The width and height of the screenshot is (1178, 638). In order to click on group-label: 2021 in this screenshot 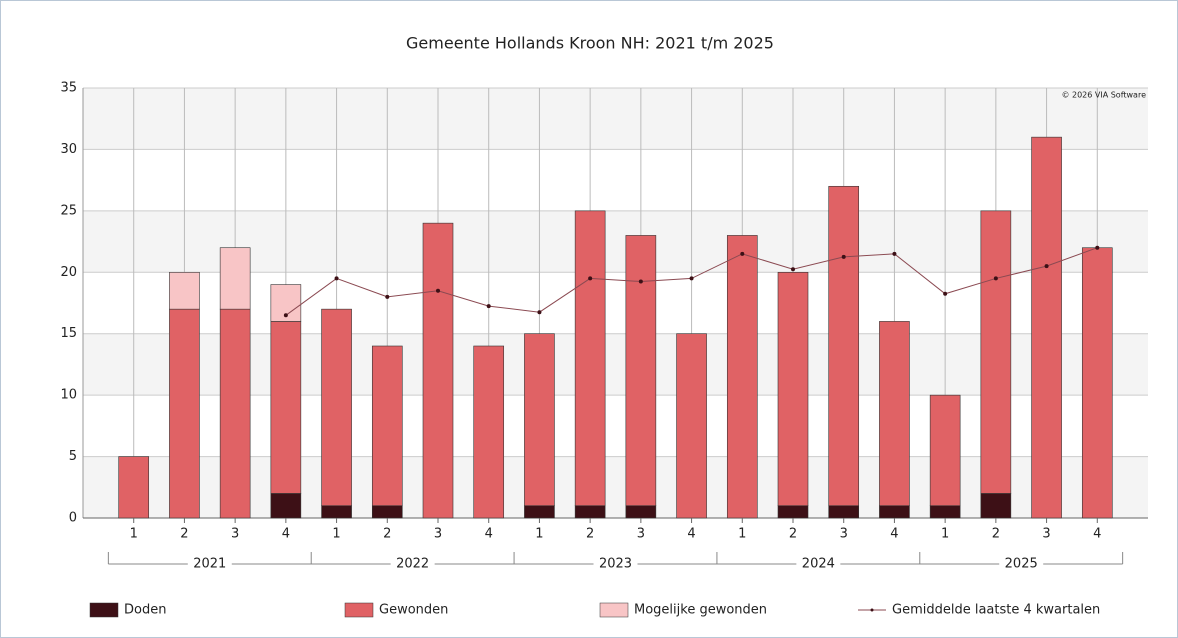, I will do `click(209, 564)`.